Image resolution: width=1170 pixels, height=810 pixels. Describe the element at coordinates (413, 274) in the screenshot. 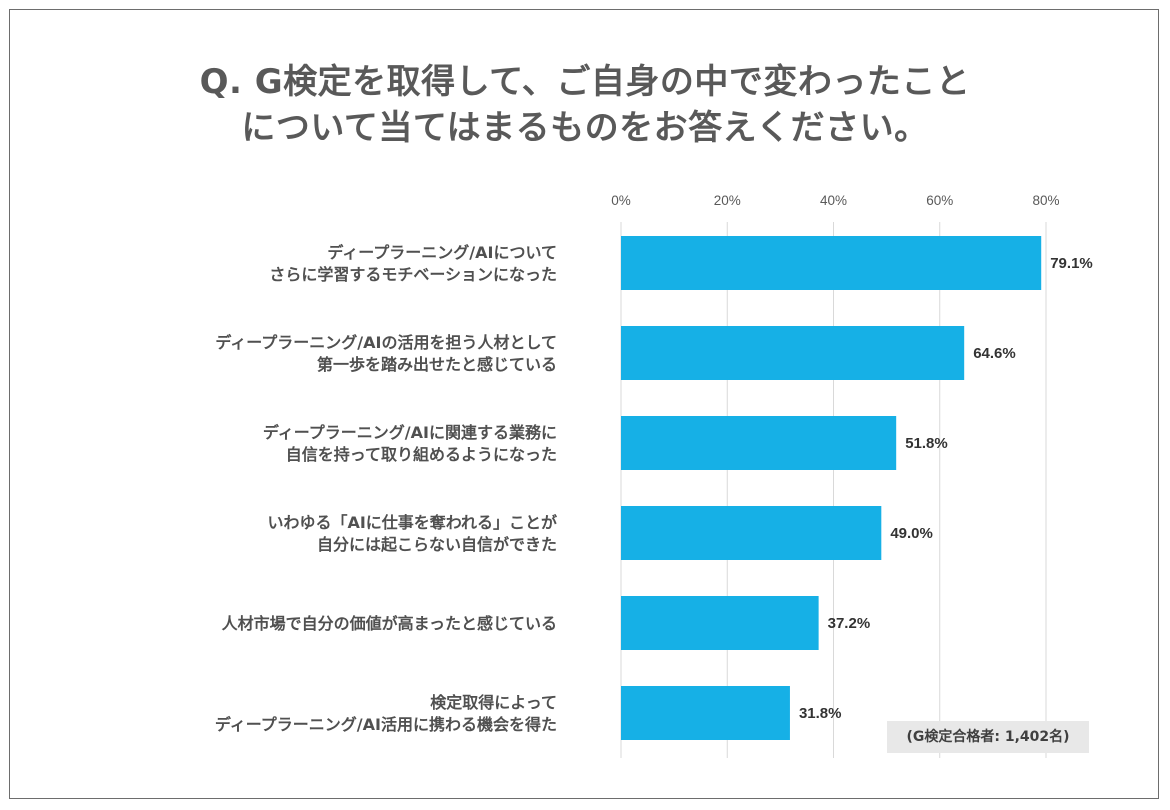

I see `category-label: さらに学習するモチベーションになった` at that location.